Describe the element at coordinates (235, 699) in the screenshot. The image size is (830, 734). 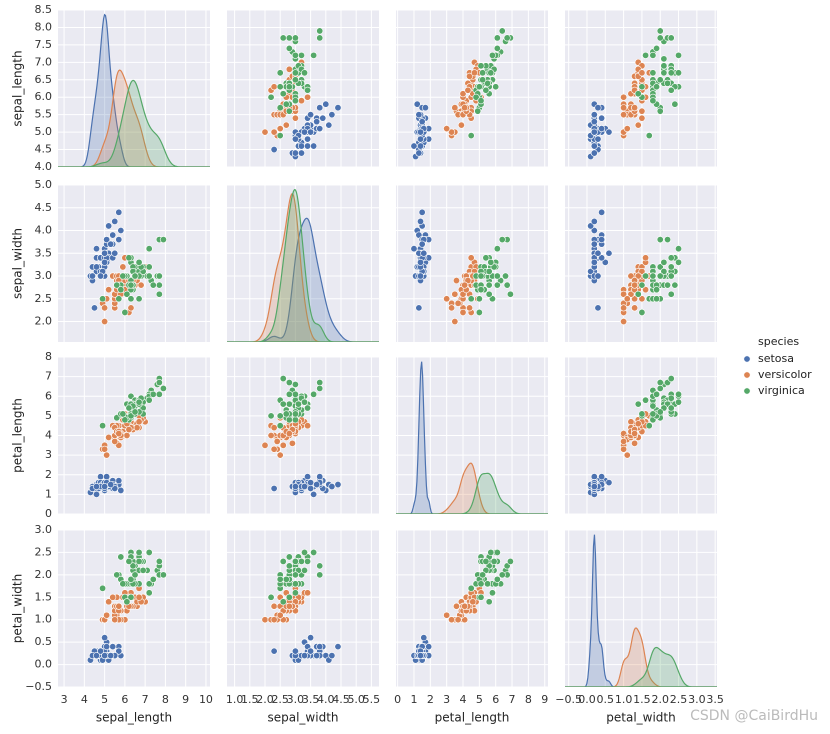
I see `x-tick-label: 1.0` at that location.